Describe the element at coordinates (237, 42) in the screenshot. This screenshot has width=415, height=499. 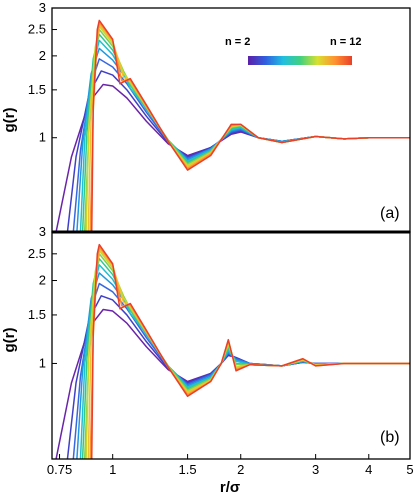
I see `colorbar-min-label: n = 2` at that location.